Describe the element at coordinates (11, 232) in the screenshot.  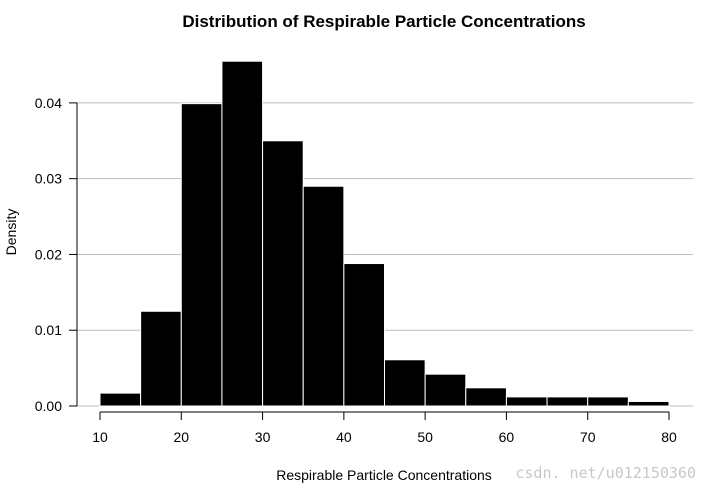
I see `y-axis-label: Density` at that location.